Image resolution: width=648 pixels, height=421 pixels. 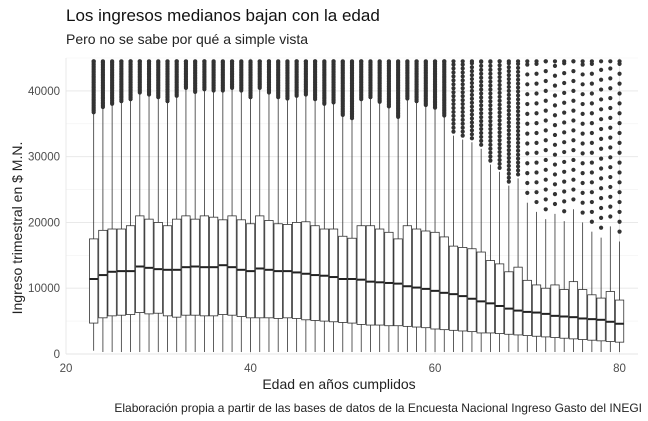 What do you see at coordinates (250, 369) in the screenshot?
I see `x-tick-label: 40` at bounding box center [250, 369].